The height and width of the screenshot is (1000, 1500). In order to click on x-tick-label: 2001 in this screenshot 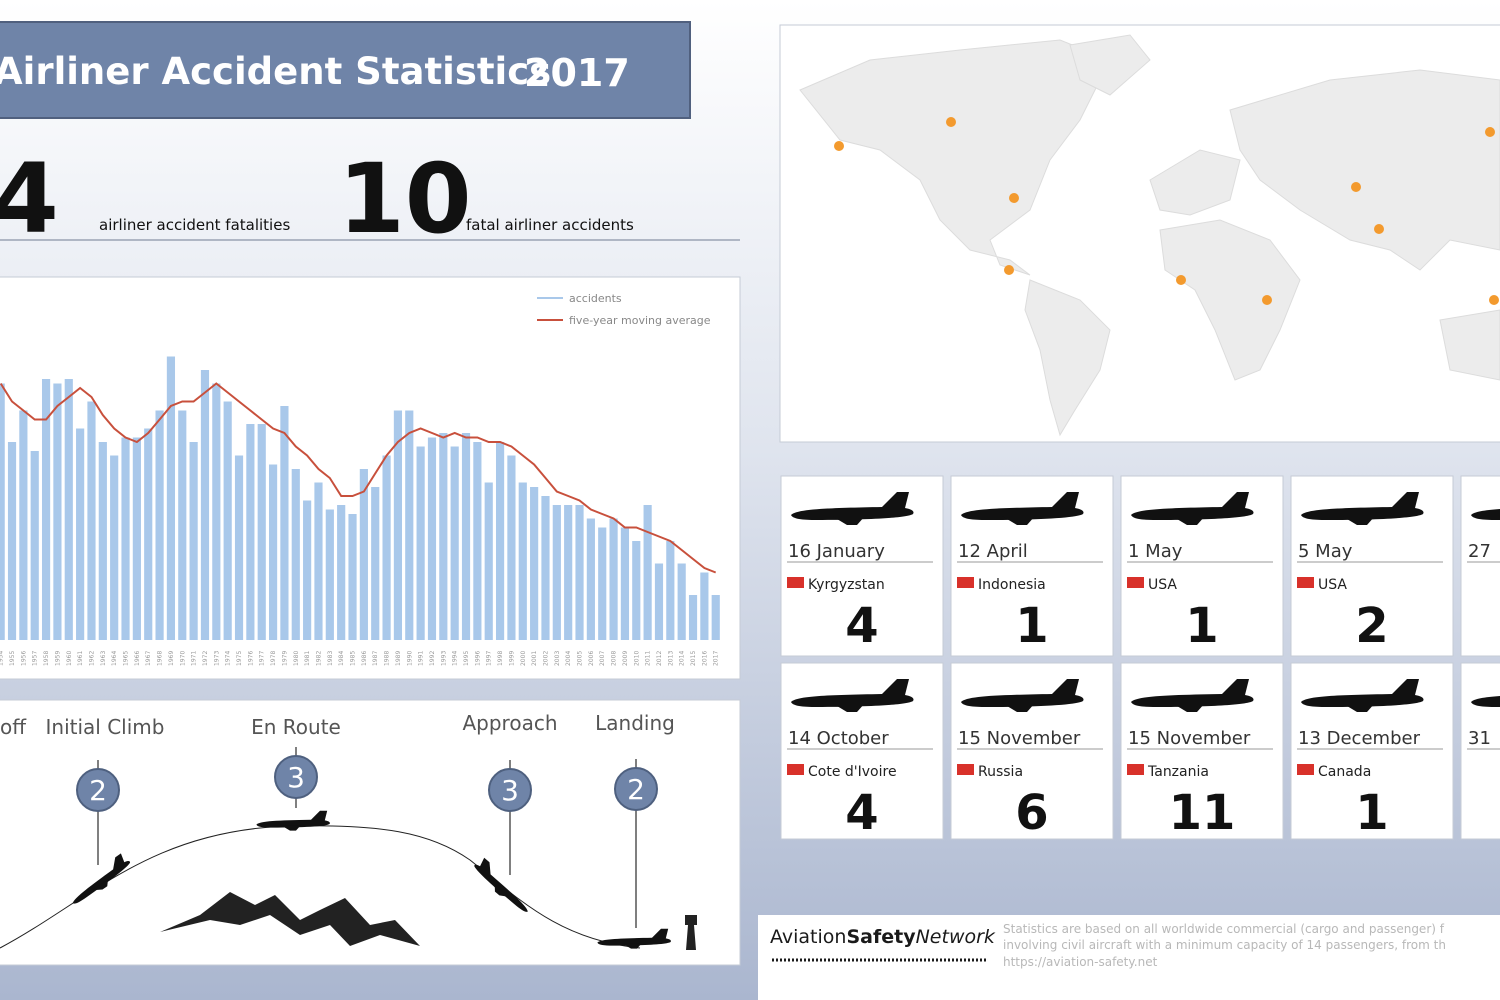, I will do `click(534, 658)`.